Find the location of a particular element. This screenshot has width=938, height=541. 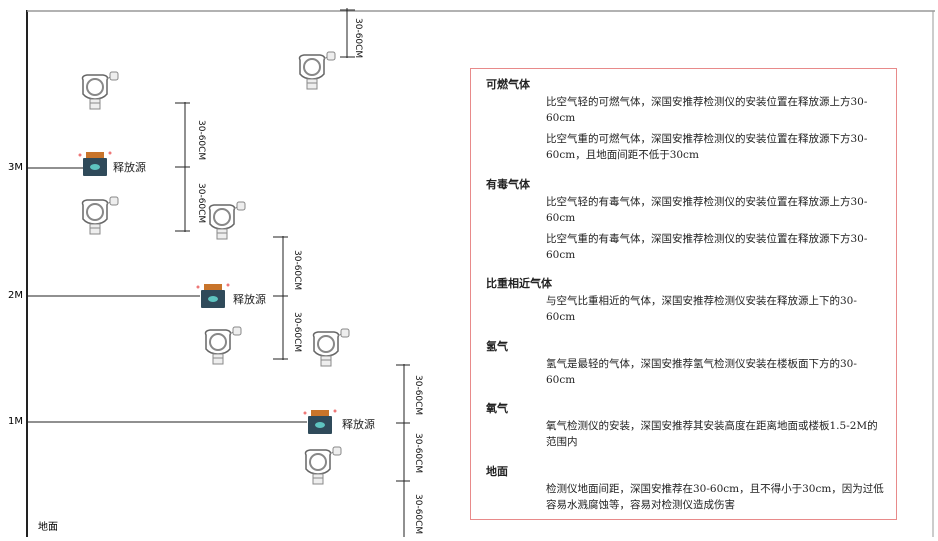

ground-label: 地面 is located at coordinates (48, 527).